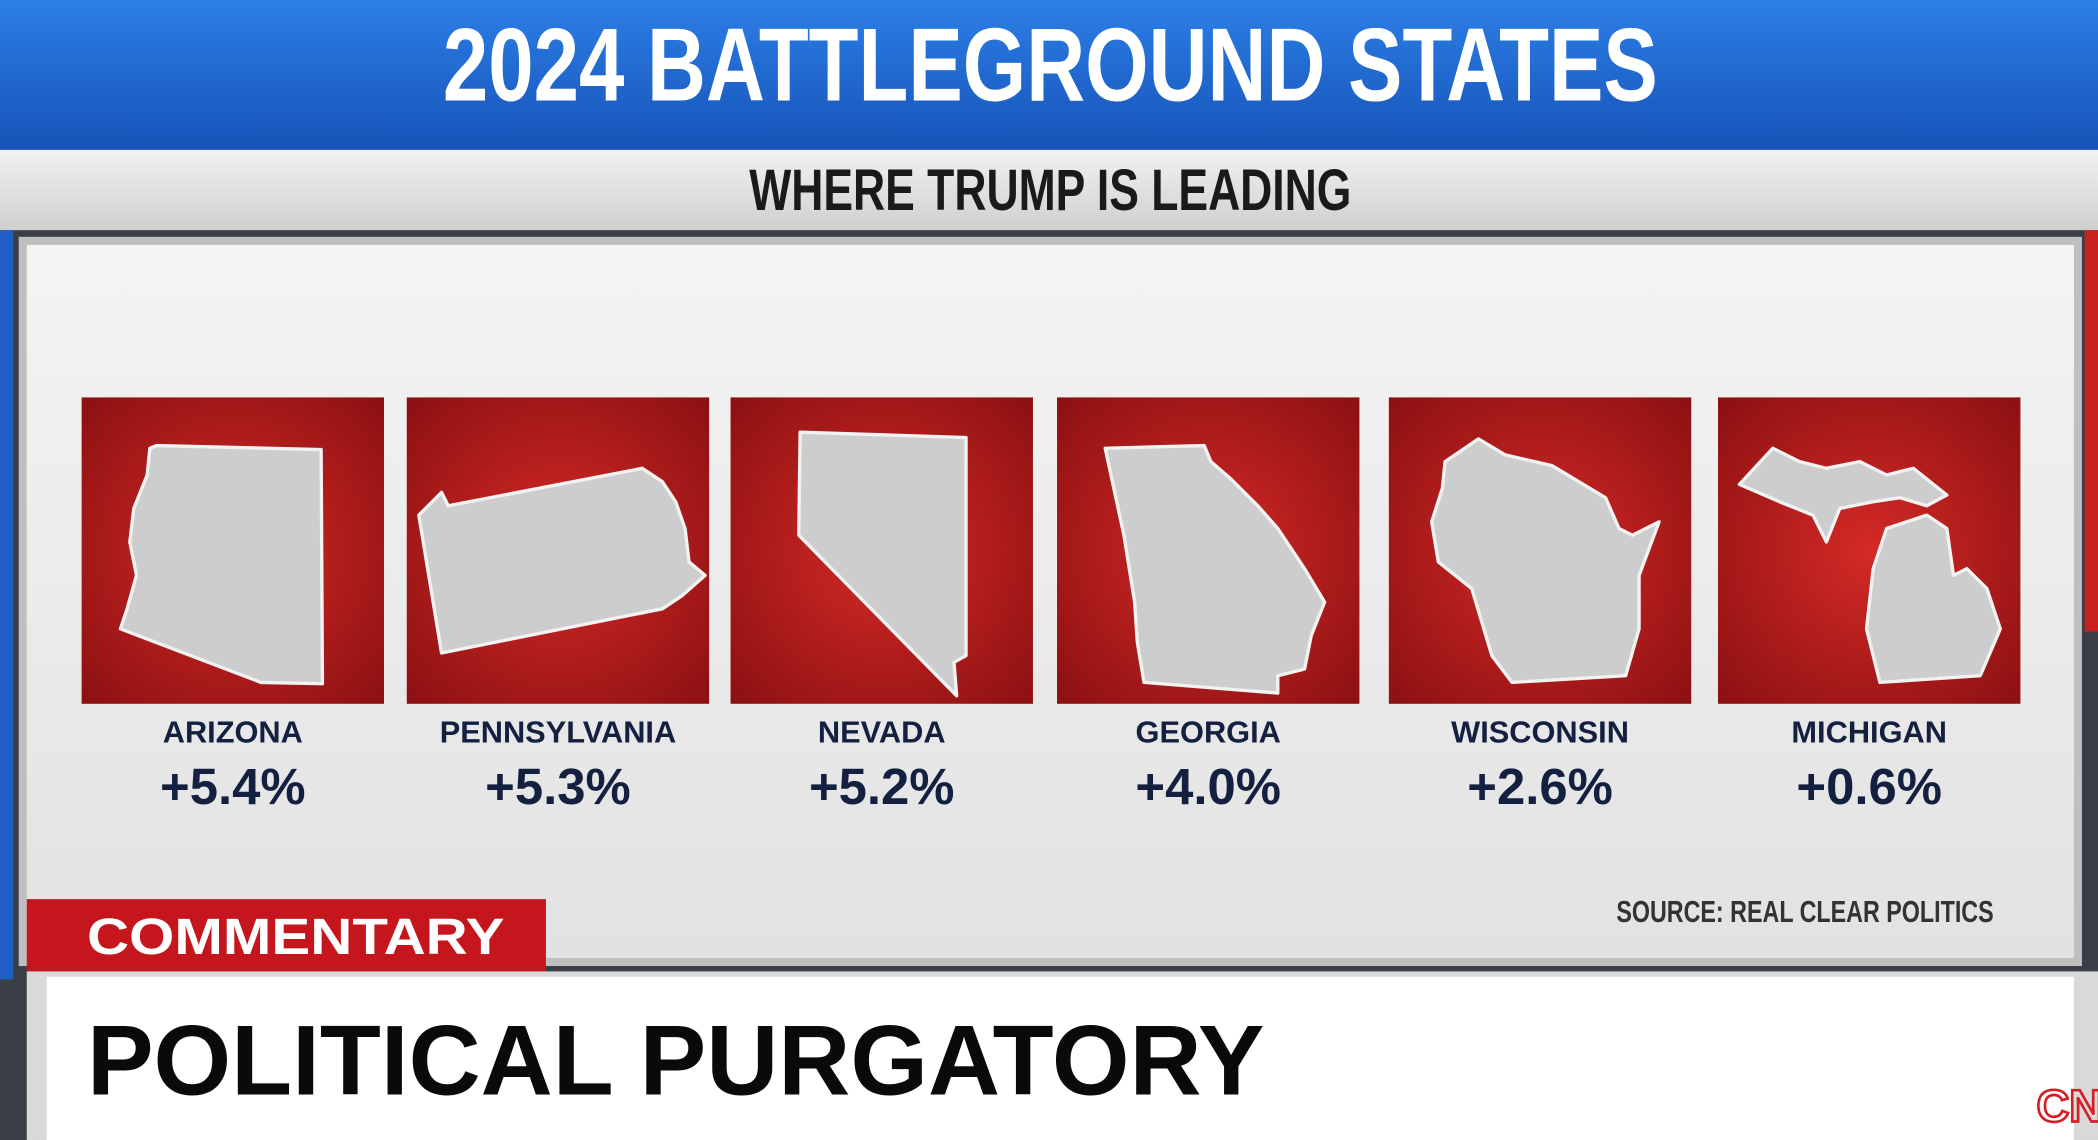 The width and height of the screenshot is (2098, 1140). Describe the element at coordinates (558, 786) in the screenshot. I see `state-lead: +5.3%` at that location.